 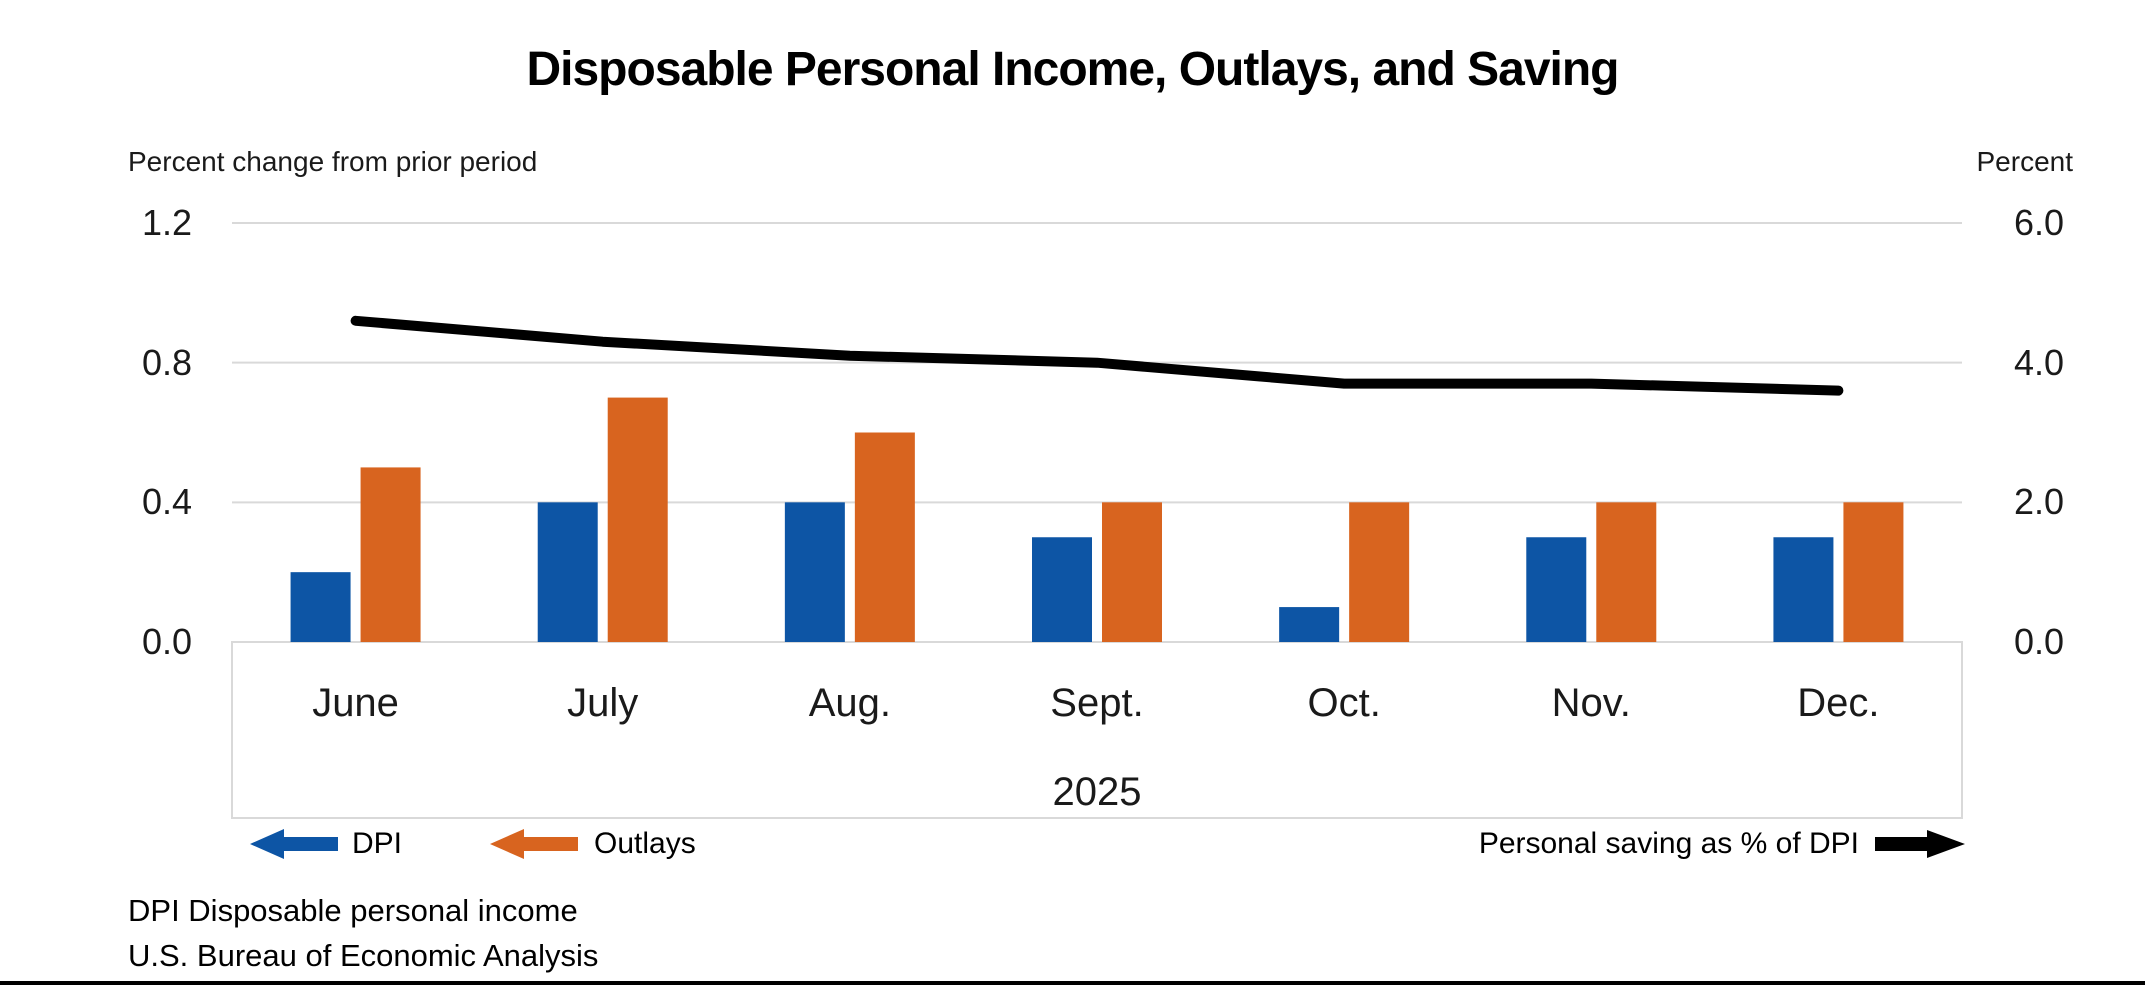 I want to click on left-axis-tick-label: 0.0, so click(x=166, y=641).